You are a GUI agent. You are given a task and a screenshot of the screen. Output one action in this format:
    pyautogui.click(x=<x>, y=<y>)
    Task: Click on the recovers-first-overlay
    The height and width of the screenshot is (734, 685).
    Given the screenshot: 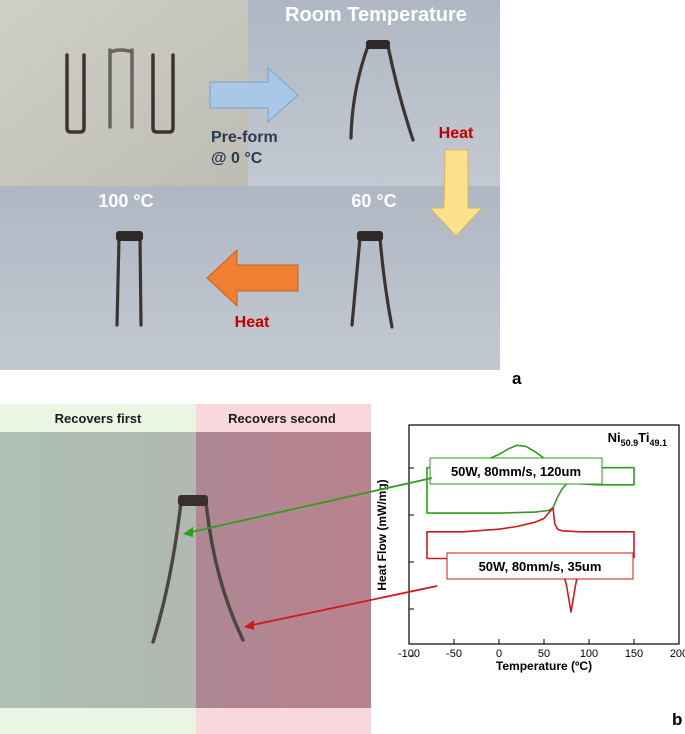 What is the action you would take?
    pyautogui.click(x=98, y=570)
    